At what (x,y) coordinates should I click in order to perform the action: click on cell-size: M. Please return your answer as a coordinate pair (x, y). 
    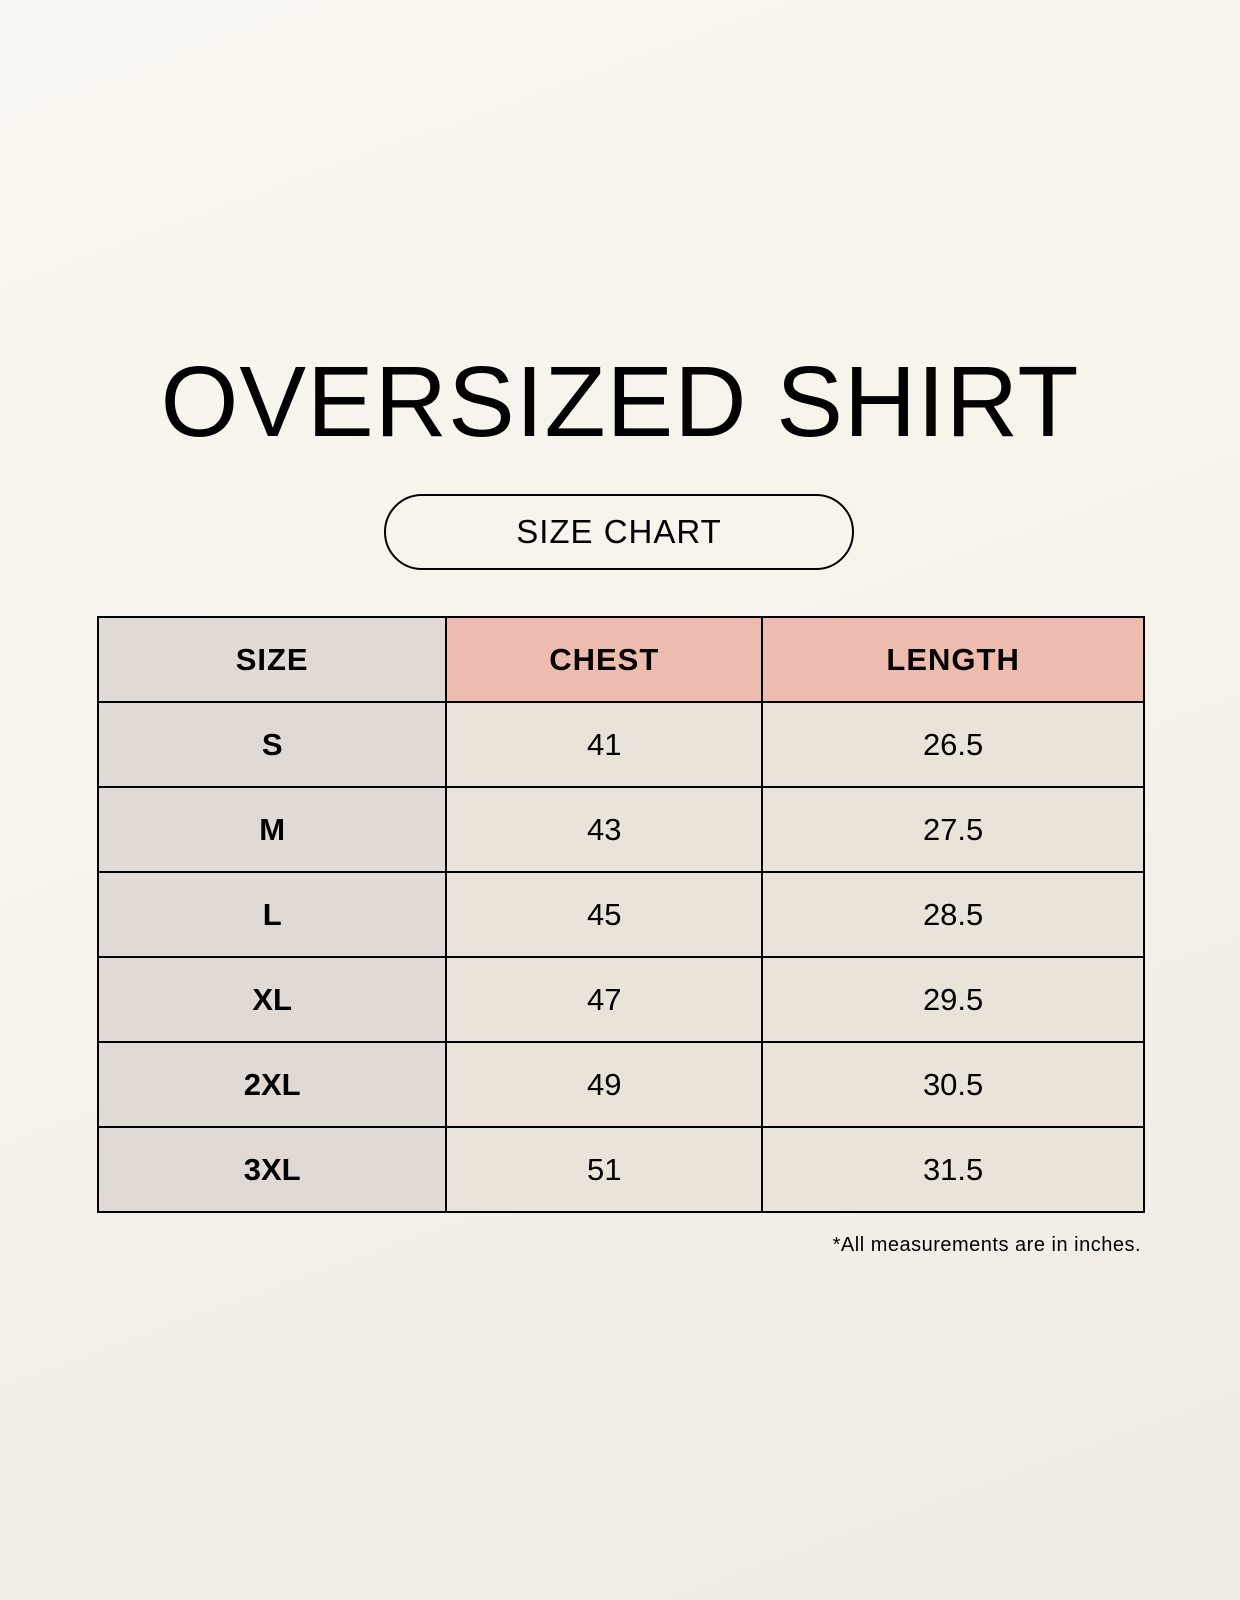
    Looking at the image, I should click on (272, 829).